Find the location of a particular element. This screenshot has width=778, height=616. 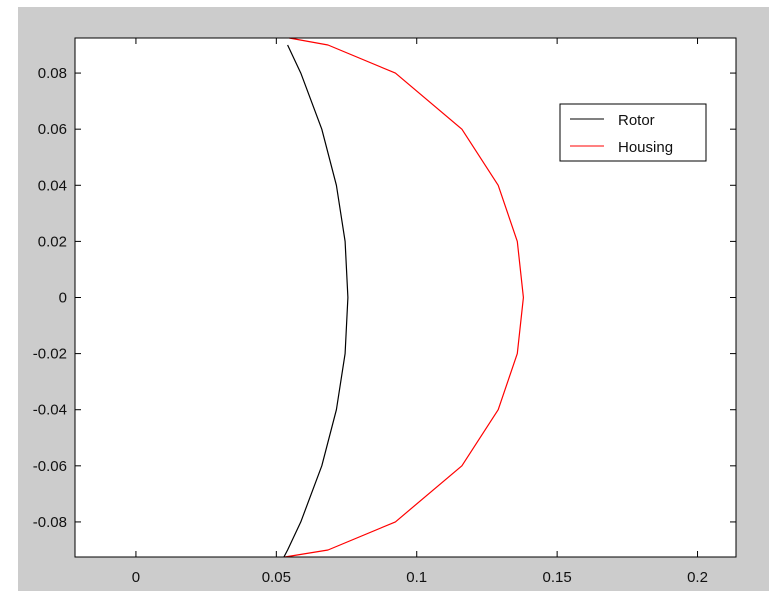

x-tick-label: 0.05 is located at coordinates (276, 577).